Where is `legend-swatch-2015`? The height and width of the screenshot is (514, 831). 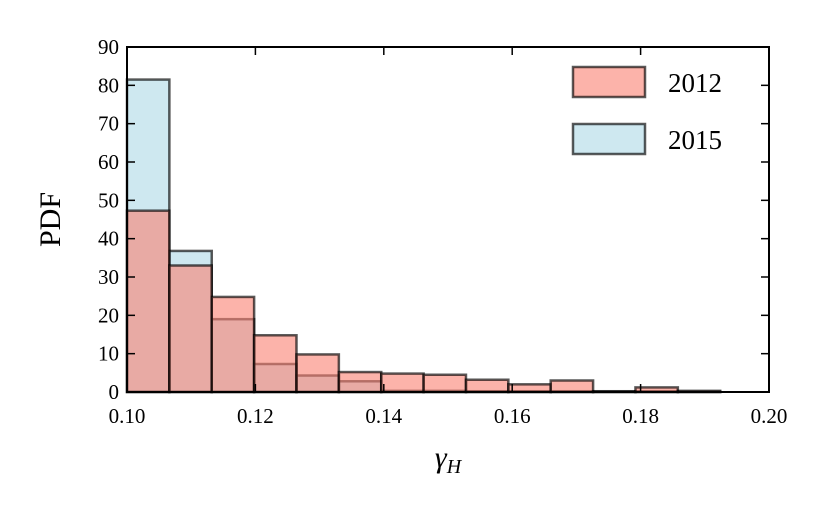 legend-swatch-2015 is located at coordinates (609, 139).